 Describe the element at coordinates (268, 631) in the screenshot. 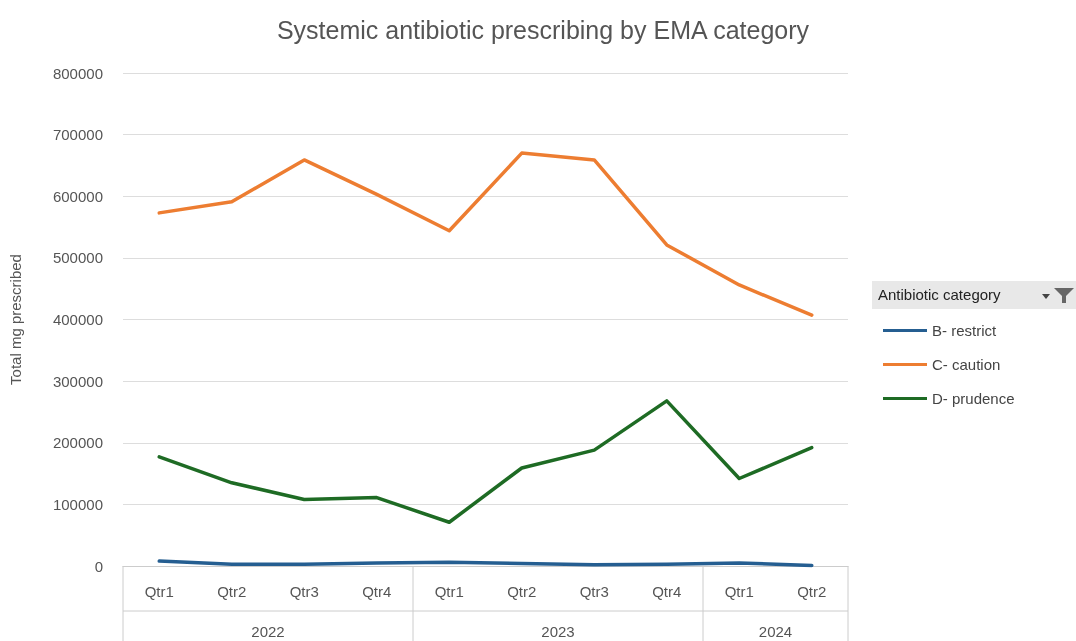

I see `text: 2022` at that location.